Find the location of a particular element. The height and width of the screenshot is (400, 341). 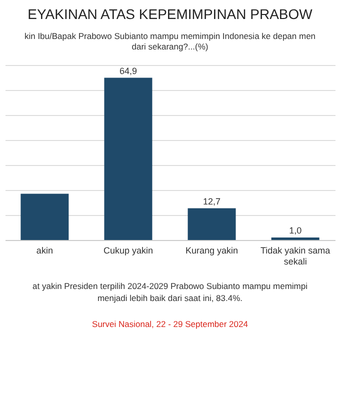

chart-subtitle: kin Ibu/Bapak Prabowo Subianto mampu memimpin Indonesia ke depan men dari sekarang?...(%) is located at coordinates (170, 41).